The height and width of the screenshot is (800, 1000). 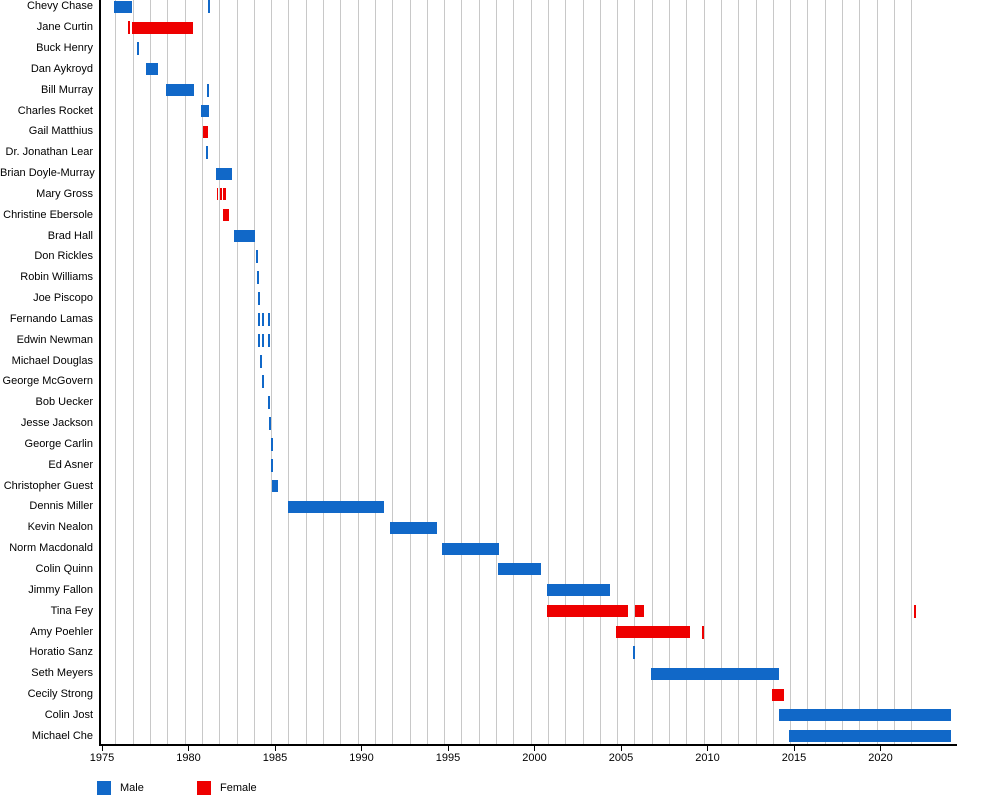 What do you see at coordinates (54, 339) in the screenshot?
I see `row-label: Edwin Newman` at bounding box center [54, 339].